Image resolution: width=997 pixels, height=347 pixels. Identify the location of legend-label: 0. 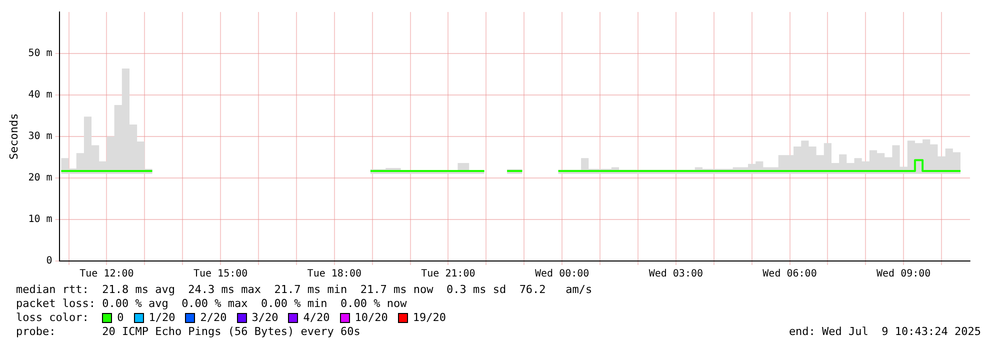
(120, 317).